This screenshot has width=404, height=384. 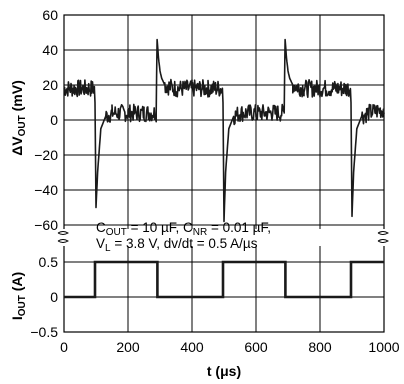 I want to click on y-tick-labels-bottom: 0.5 0 −0.5, so click(x=44, y=297).